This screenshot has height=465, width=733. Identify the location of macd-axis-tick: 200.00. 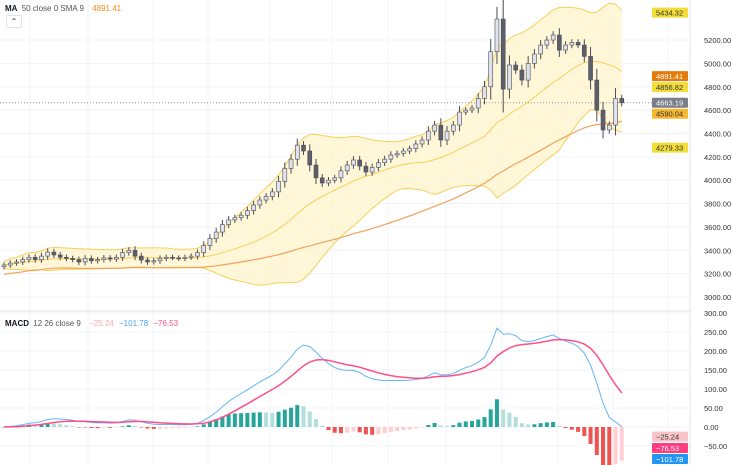
(715, 351).